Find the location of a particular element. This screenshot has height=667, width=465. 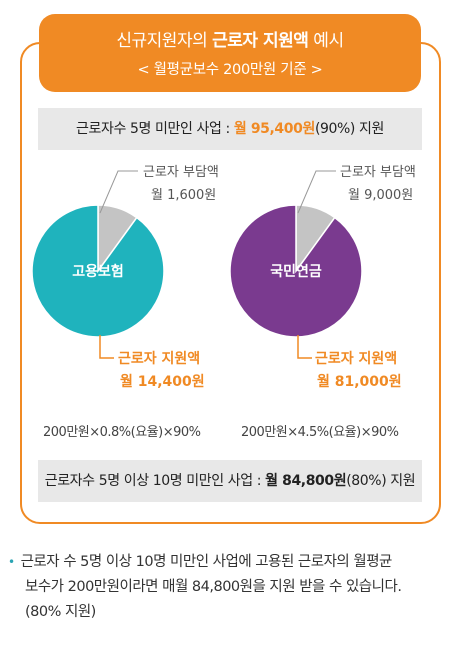

pie-0-burden-leader is located at coordinates (118, 192).